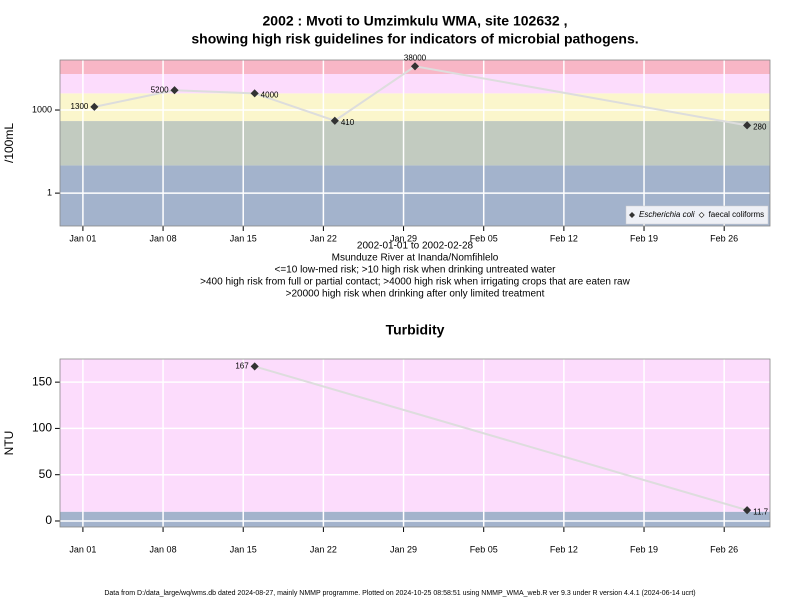 The image size is (800, 600). What do you see at coordinates (737, 214) in the screenshot?
I see `legend-label: faecal coliforms` at bounding box center [737, 214].